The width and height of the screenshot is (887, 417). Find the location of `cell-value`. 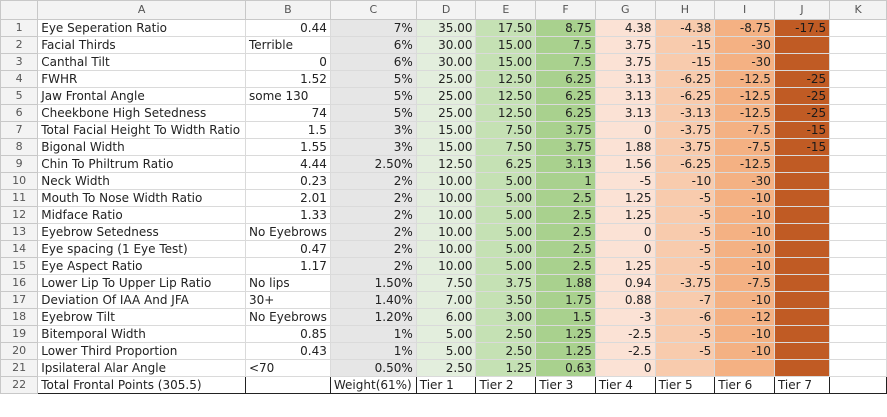

cell-value is located at coordinates (287, 385).